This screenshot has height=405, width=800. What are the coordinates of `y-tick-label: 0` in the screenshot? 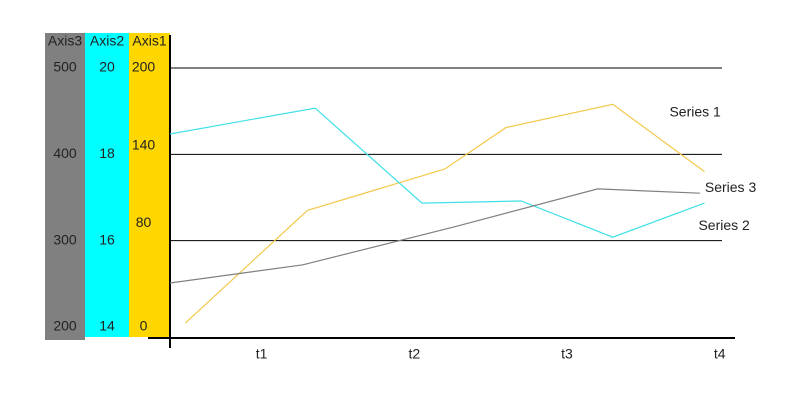 It's located at (144, 326).